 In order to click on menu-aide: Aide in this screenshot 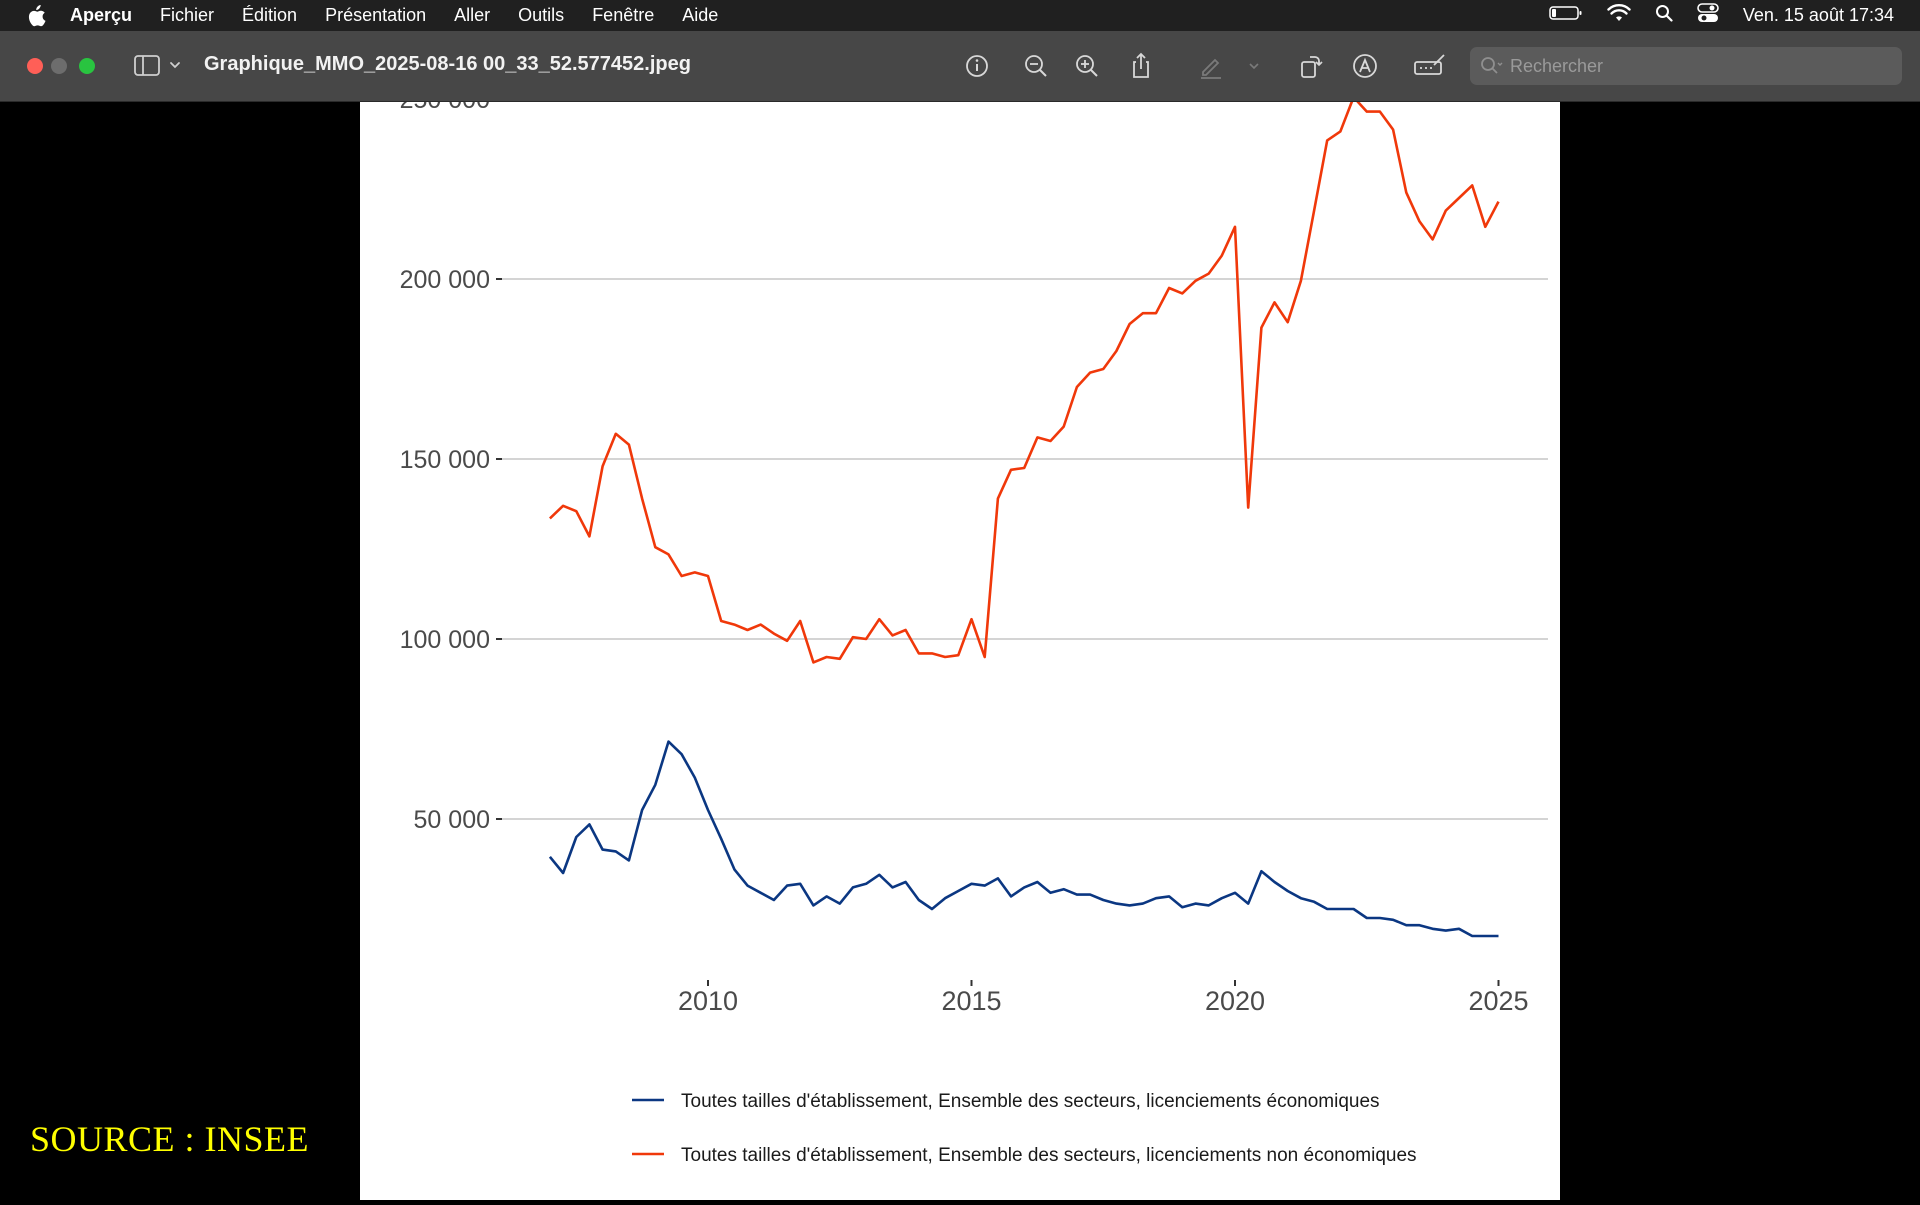, I will do `click(700, 15)`.